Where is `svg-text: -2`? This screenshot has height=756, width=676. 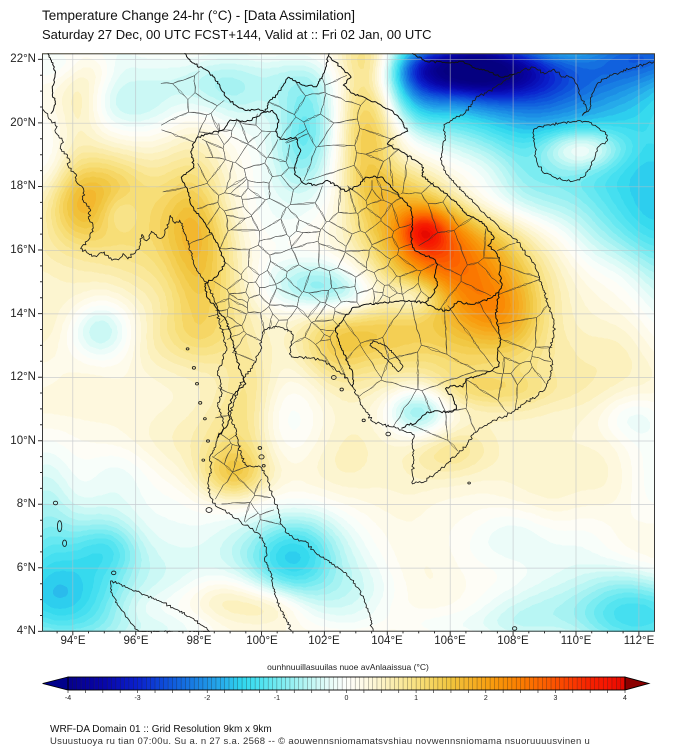
svg-text: -2 is located at coordinates (207, 698).